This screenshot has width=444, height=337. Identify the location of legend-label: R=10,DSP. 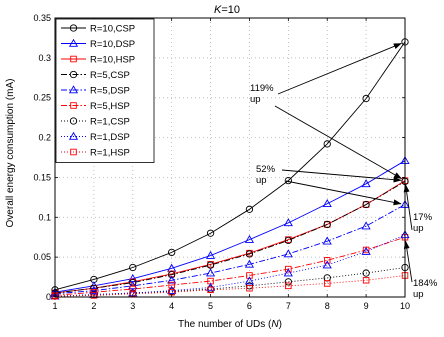
(112, 44).